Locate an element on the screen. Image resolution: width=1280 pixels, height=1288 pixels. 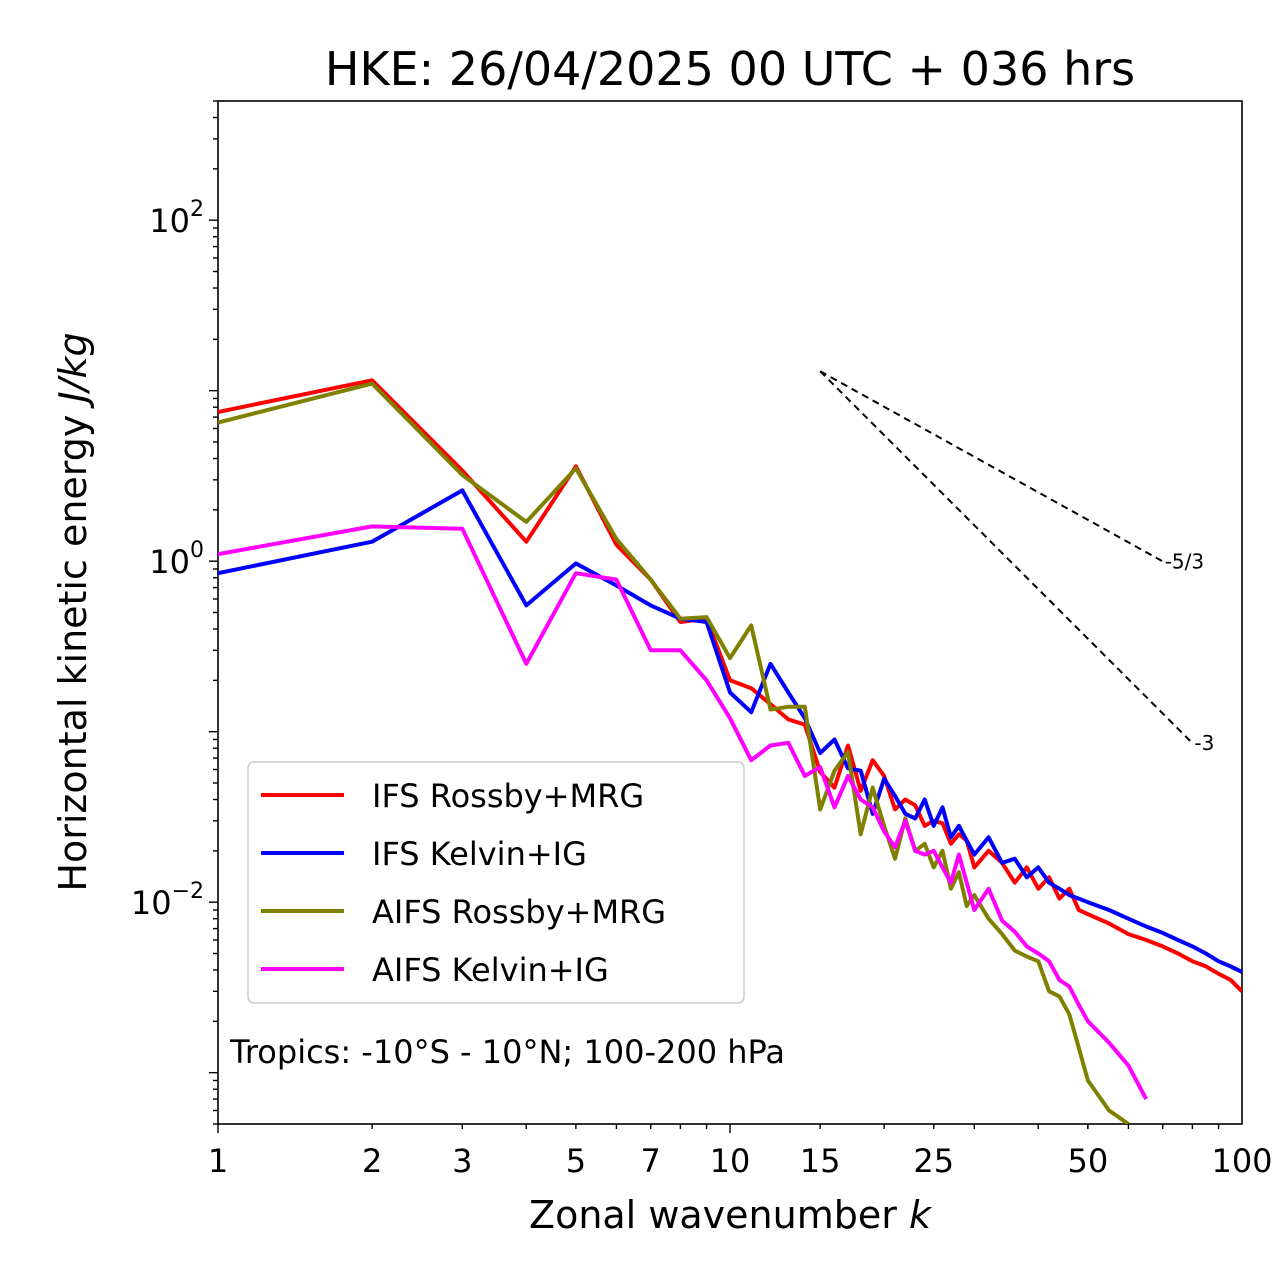
x-tick-label: 7 is located at coordinates (651, 1161).